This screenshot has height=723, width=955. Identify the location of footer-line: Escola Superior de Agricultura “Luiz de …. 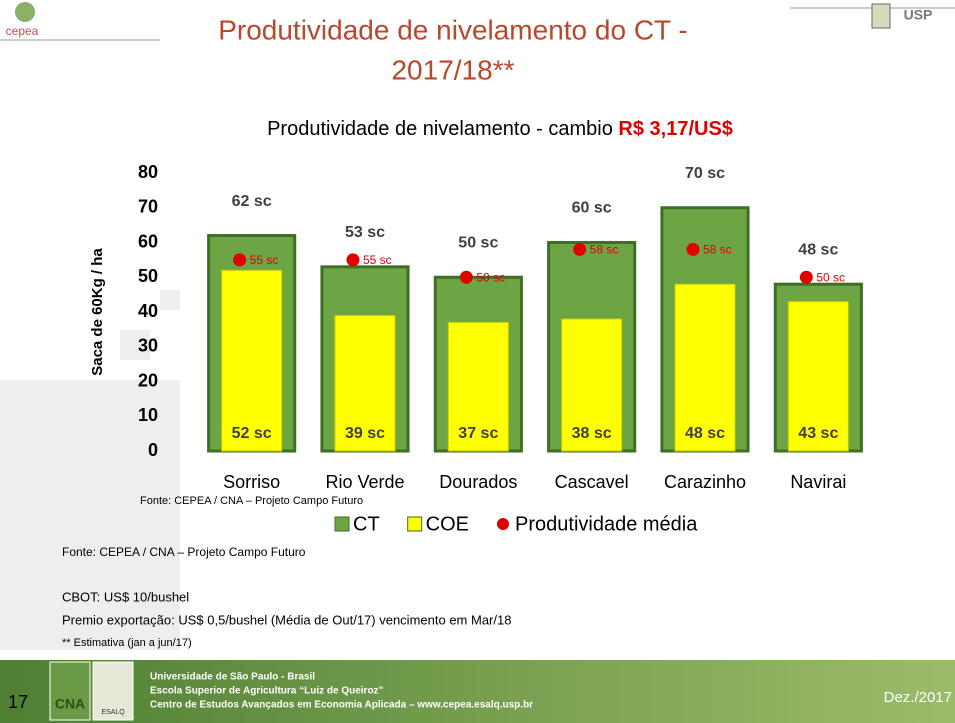
(267, 691).